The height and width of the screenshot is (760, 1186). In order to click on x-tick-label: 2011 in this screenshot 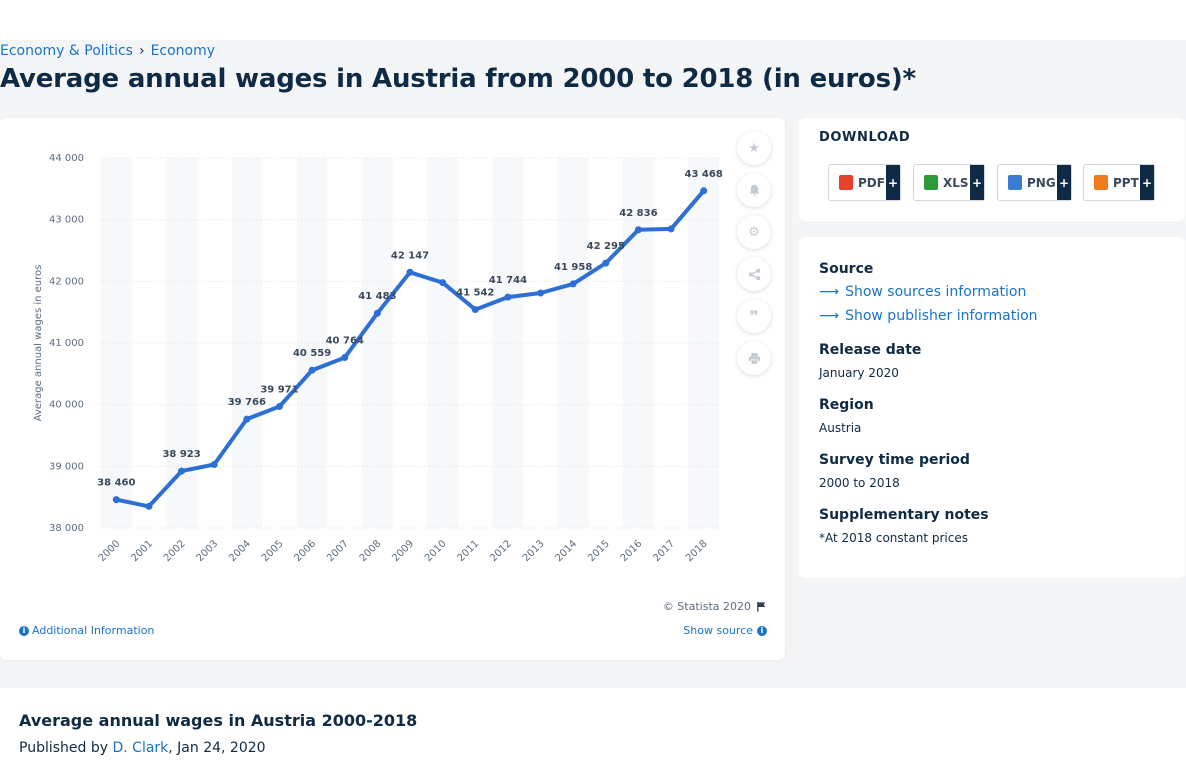, I will do `click(469, 551)`.